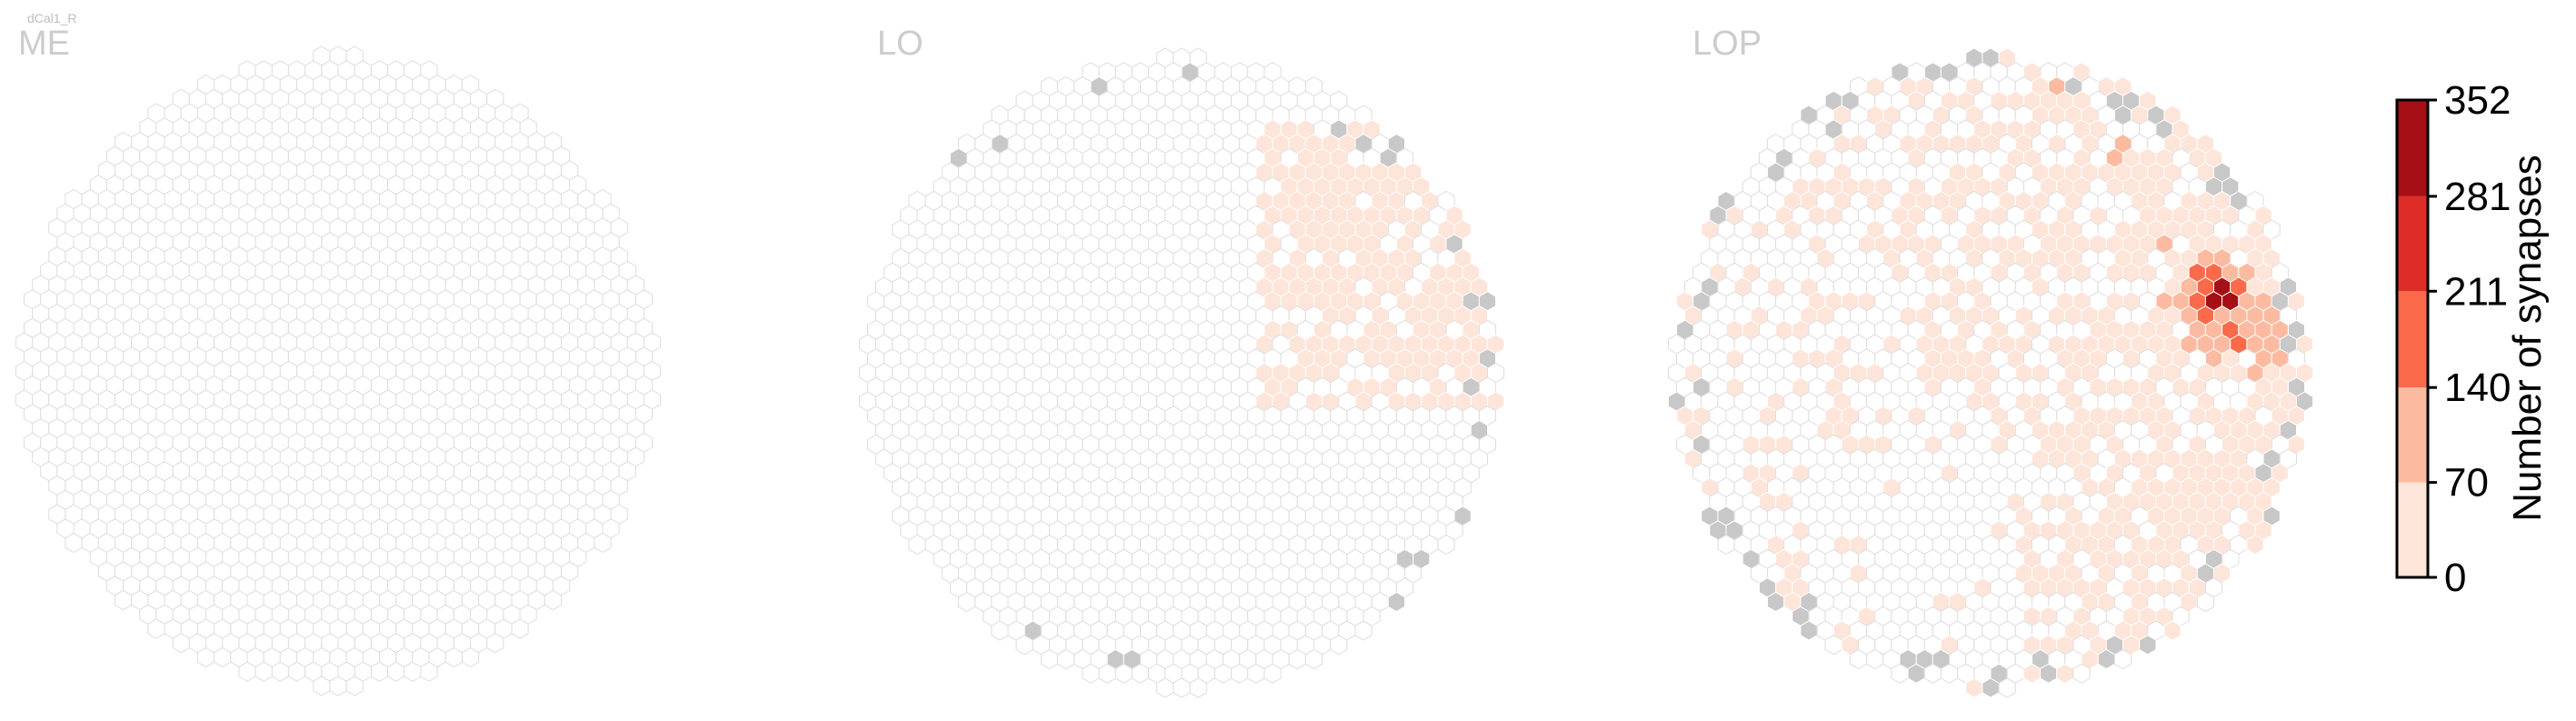 Image resolution: width=2576 pixels, height=721 pixels. What do you see at coordinates (2477, 197) in the screenshot?
I see `colorbar-tick-label: 281` at bounding box center [2477, 197].